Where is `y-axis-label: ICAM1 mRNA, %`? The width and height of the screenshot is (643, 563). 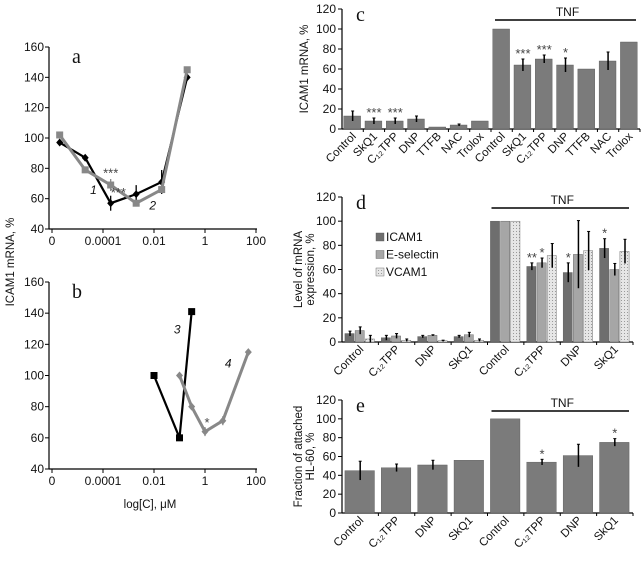 y-axis-label: ICAM1 mRNA, % is located at coordinates (305, 69).